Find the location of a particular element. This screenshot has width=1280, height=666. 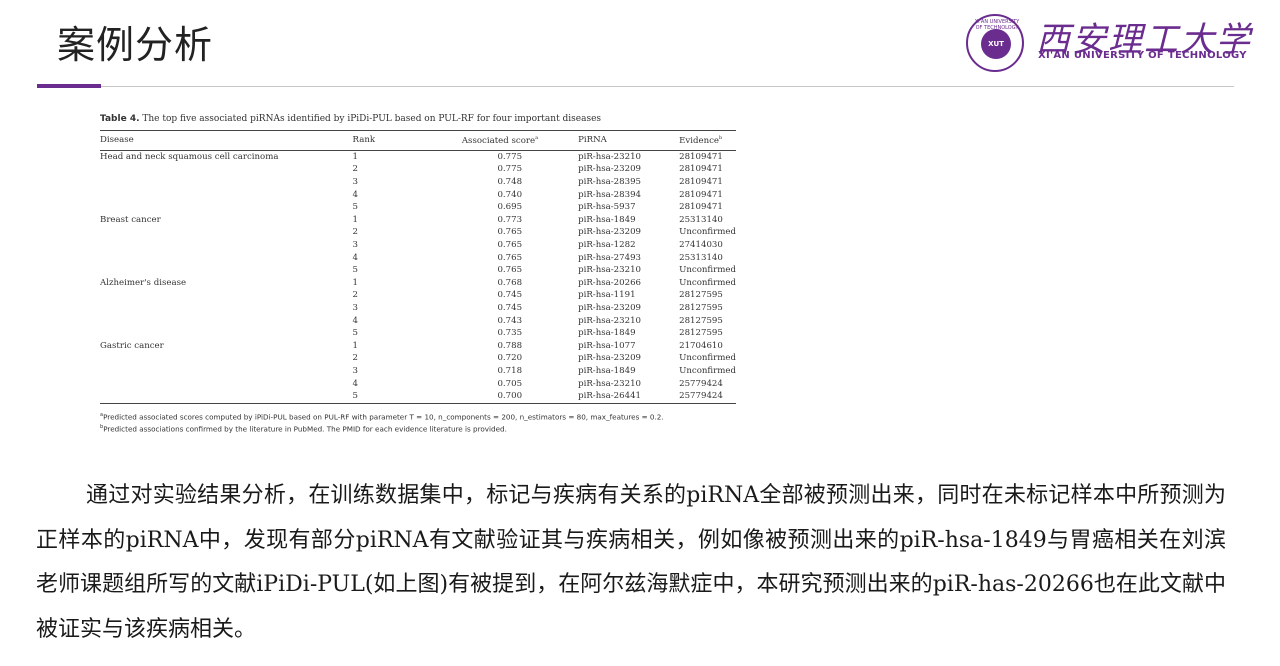

cell-rank: 4 is located at coordinates (355, 383).